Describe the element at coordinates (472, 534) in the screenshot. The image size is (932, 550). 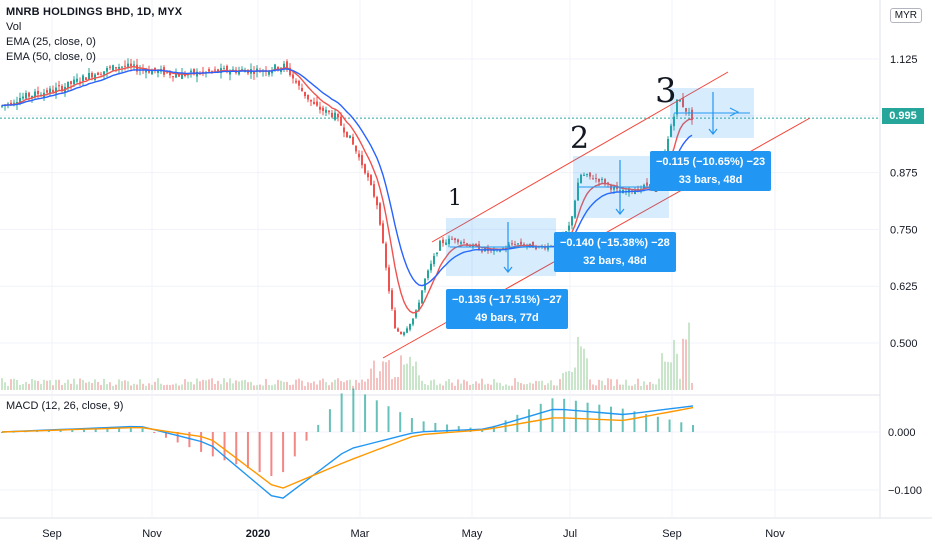
I see `time-tick-label: May` at that location.